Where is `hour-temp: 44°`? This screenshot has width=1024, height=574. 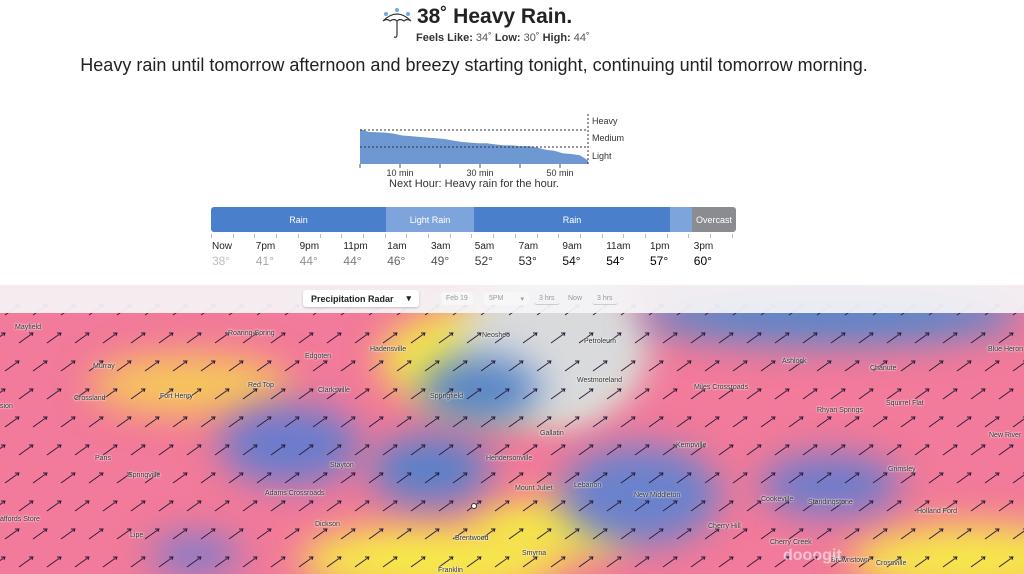 hour-temp: 44° is located at coordinates (308, 261).